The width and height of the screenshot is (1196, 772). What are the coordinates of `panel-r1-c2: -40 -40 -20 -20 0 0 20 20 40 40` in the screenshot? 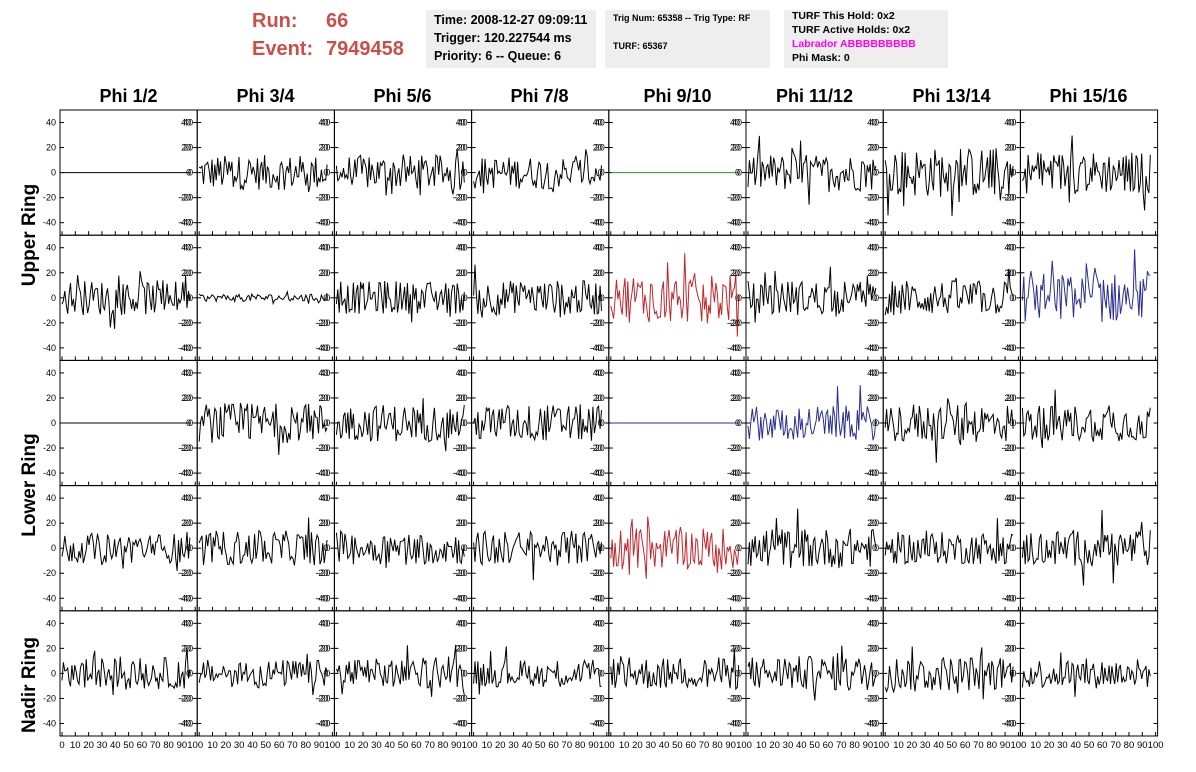 It's located at (257, 172).